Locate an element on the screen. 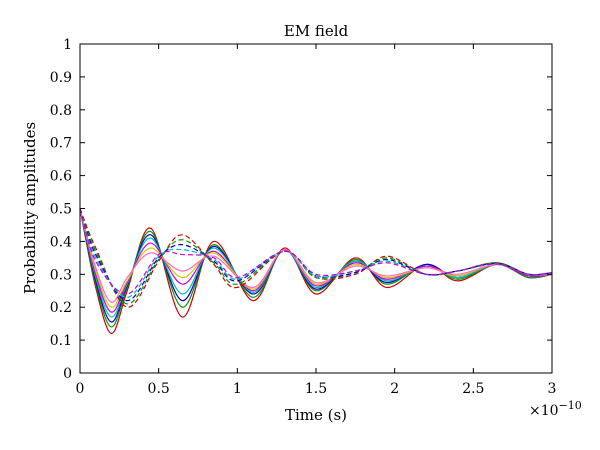 The height and width of the screenshot is (450, 600). chart-title: EM field is located at coordinates (316, 31).